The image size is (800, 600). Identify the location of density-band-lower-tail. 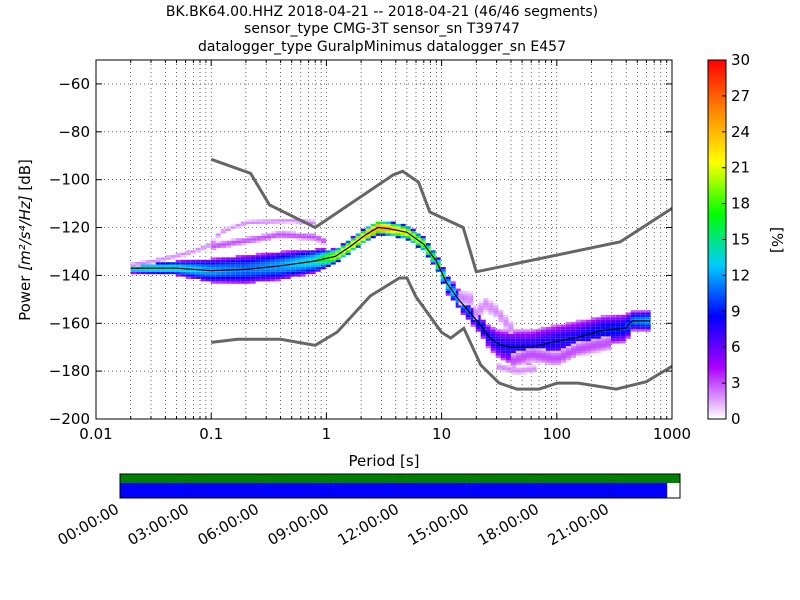
(561, 352).